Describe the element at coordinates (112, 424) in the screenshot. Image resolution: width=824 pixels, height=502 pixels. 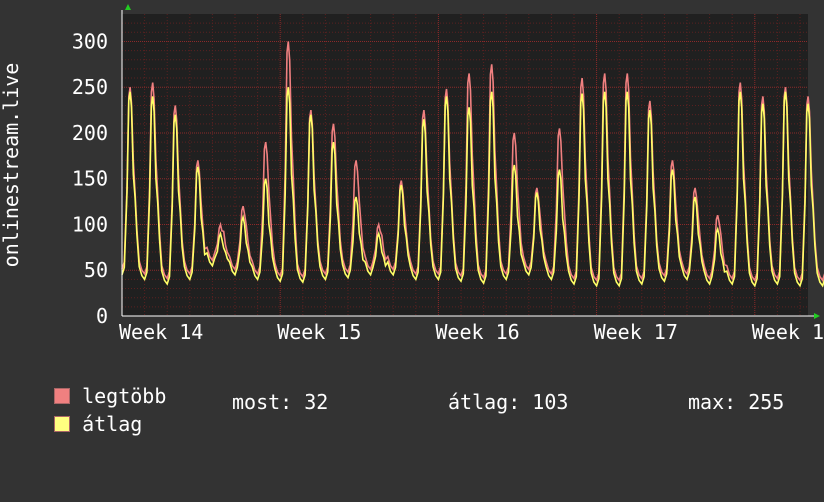
I see `atlag-legend-label: átlag` at that location.